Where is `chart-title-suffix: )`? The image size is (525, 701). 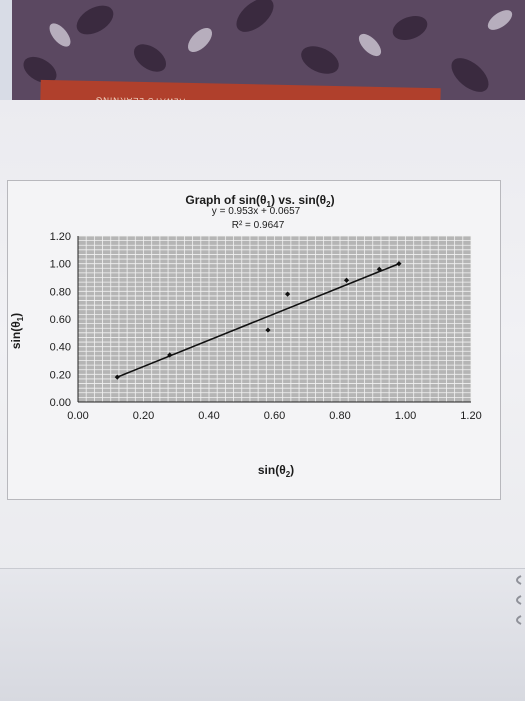
chart-title-suffix: ) is located at coordinates (333, 200).